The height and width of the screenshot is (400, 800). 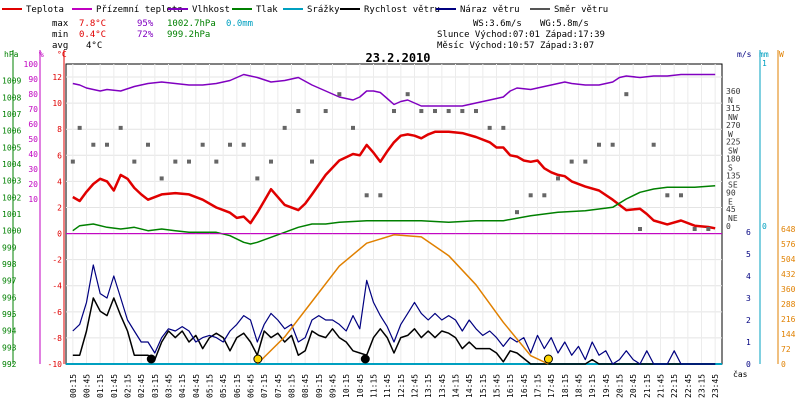 I want to click on direction-tick-name: SE, so click(x=733, y=184).